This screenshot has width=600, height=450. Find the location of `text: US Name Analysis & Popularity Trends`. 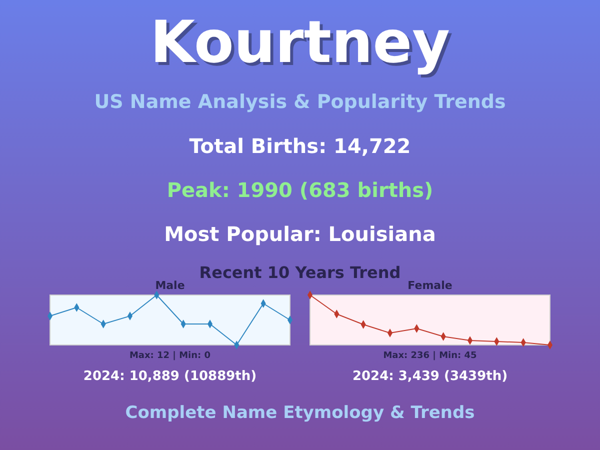

text: US Name Analysis & Popularity Trends is located at coordinates (300, 102).